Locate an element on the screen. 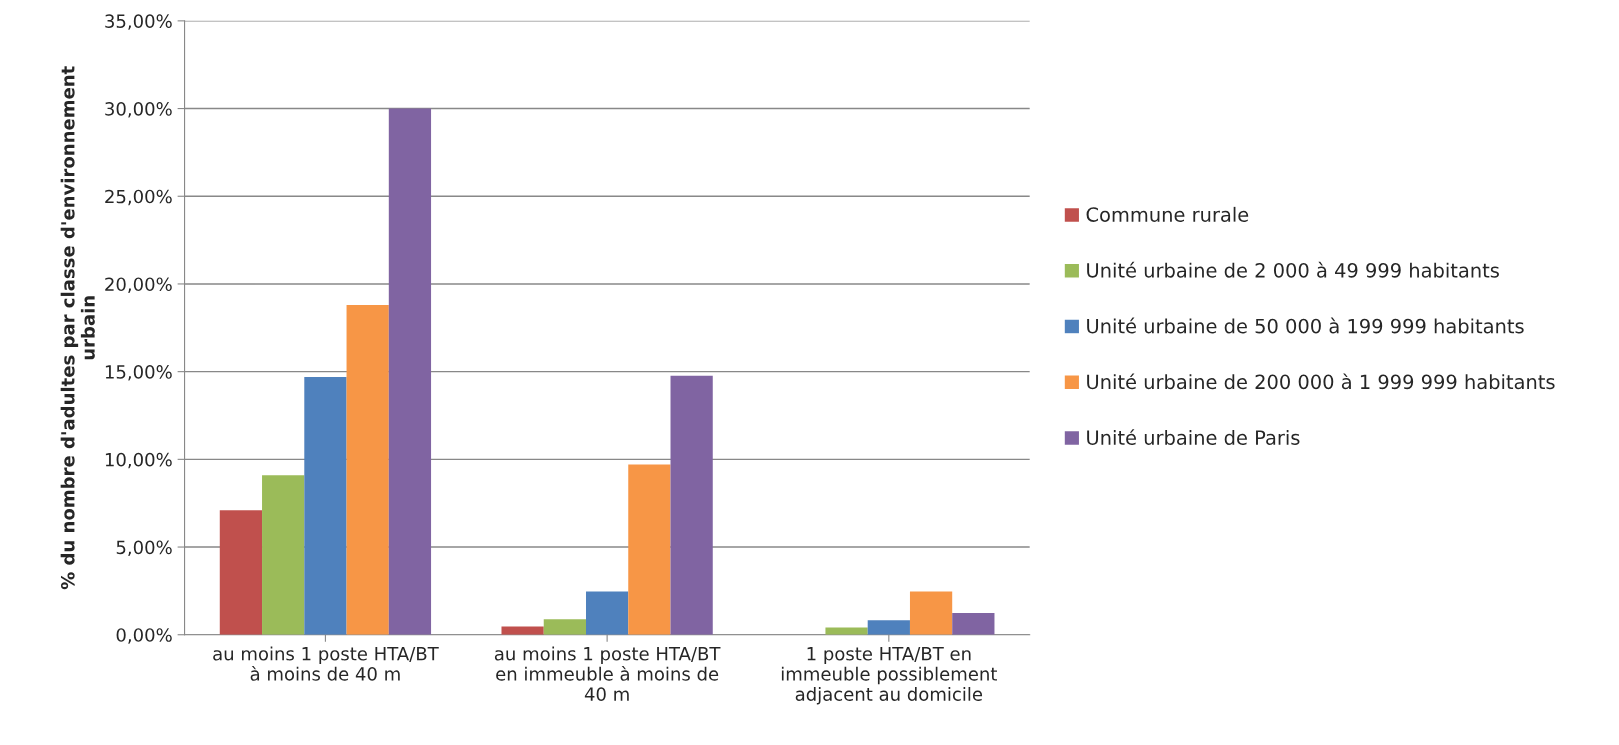 The height and width of the screenshot is (745, 1619). legend-label: Unité urbaine de 50 000 à 199 999 habitants is located at coordinates (1305, 325).